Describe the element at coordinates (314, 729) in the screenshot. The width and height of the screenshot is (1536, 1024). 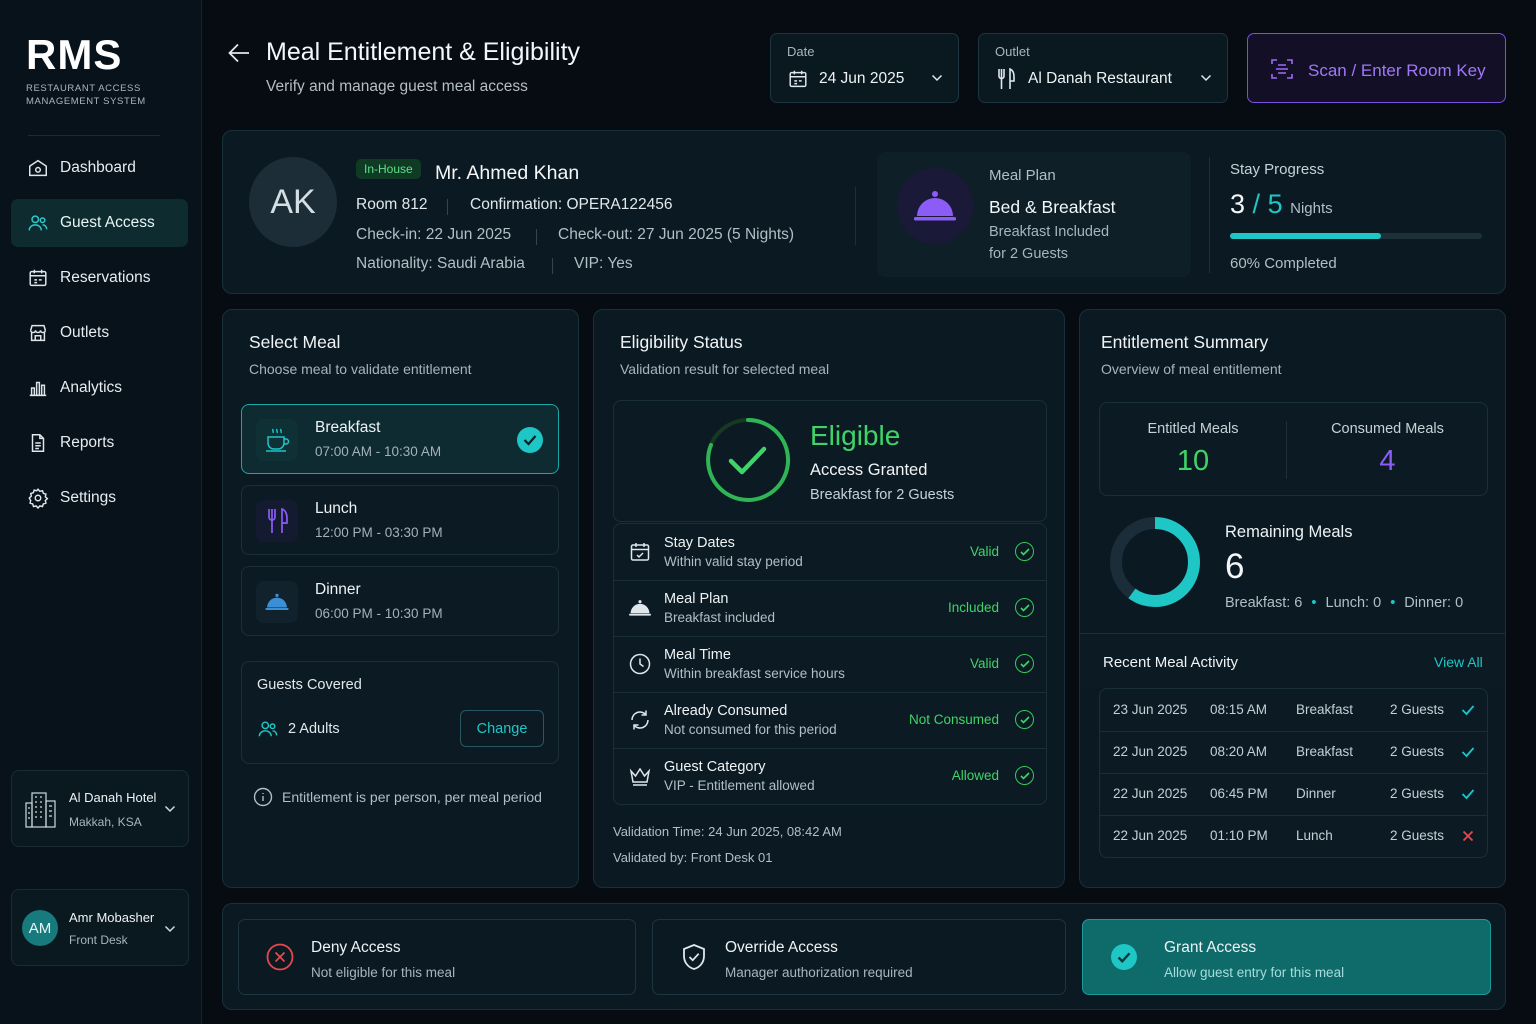
I see `guests-covered-value: 2 Adults` at that location.